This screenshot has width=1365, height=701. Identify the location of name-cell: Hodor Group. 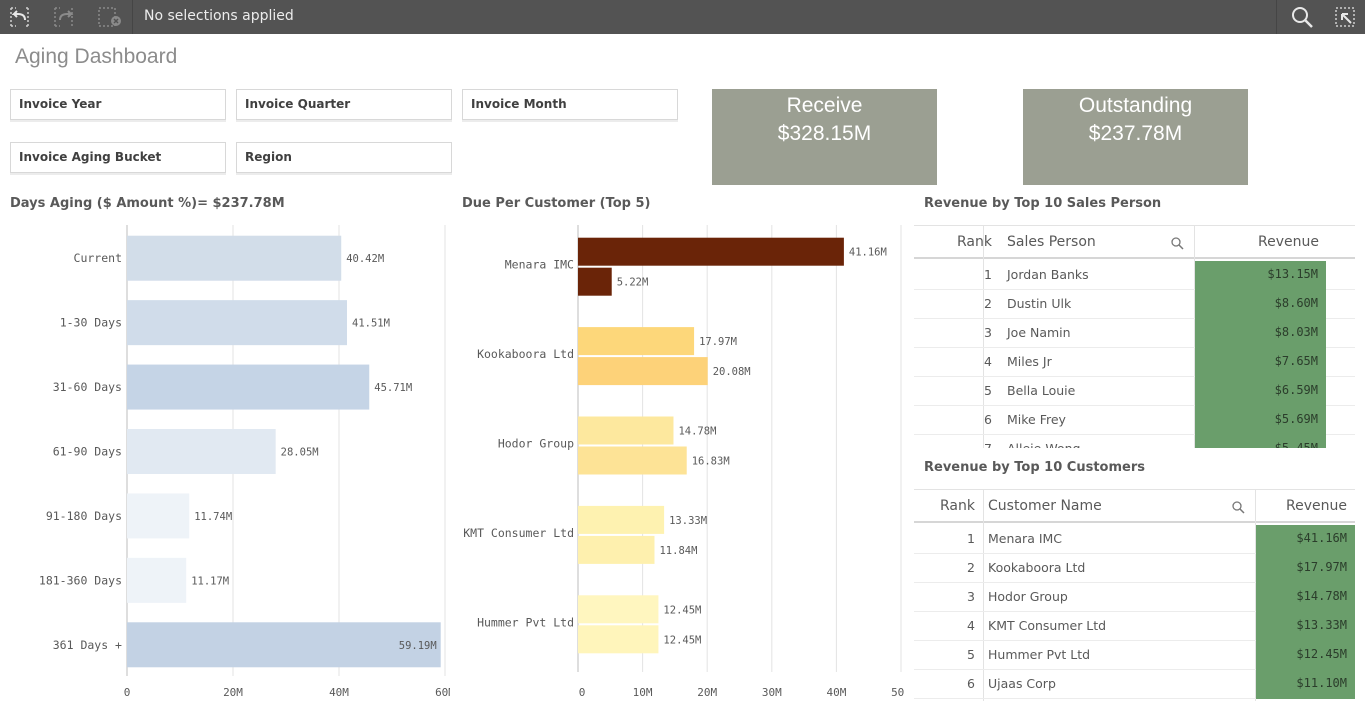
(1028, 596).